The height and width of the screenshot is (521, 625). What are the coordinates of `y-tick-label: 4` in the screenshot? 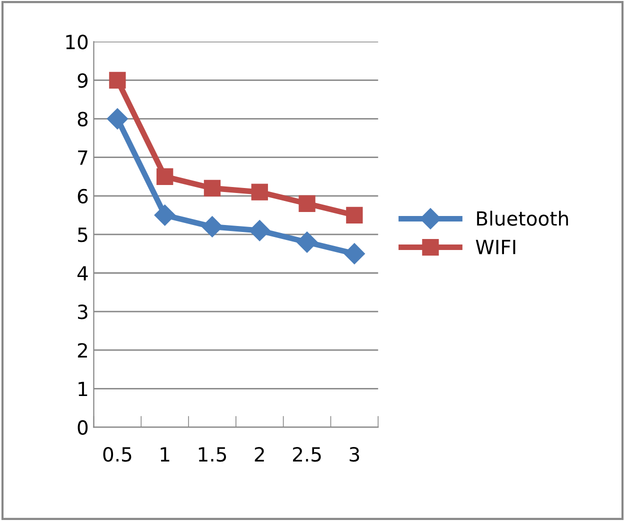 It's located at (82, 273).